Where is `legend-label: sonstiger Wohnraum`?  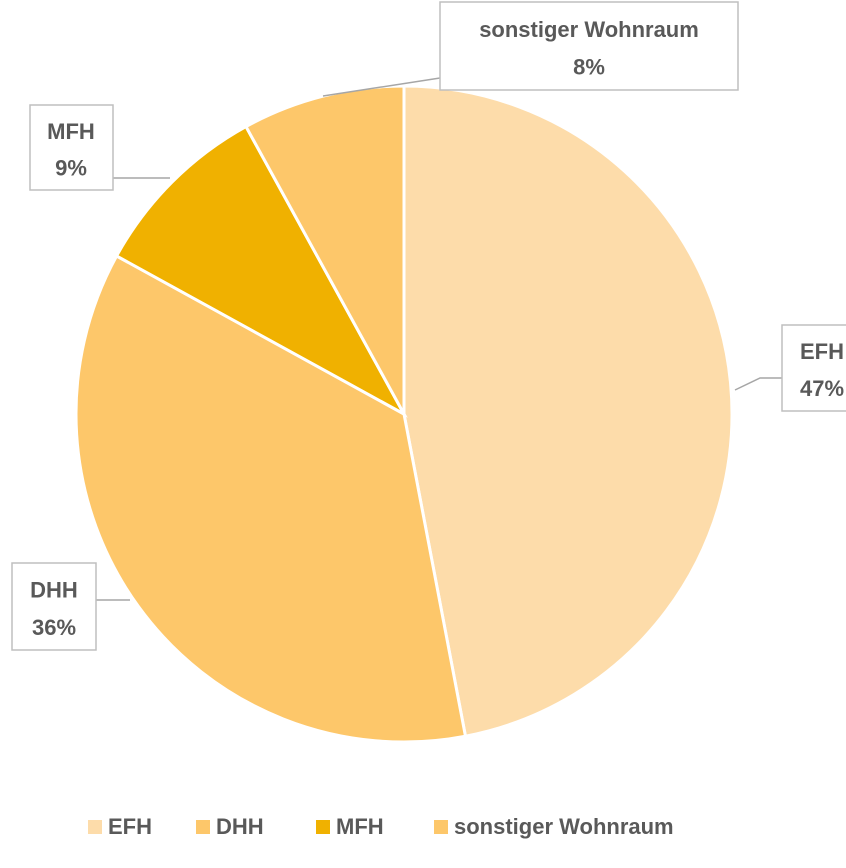
legend-label: sonstiger Wohnraum is located at coordinates (564, 826).